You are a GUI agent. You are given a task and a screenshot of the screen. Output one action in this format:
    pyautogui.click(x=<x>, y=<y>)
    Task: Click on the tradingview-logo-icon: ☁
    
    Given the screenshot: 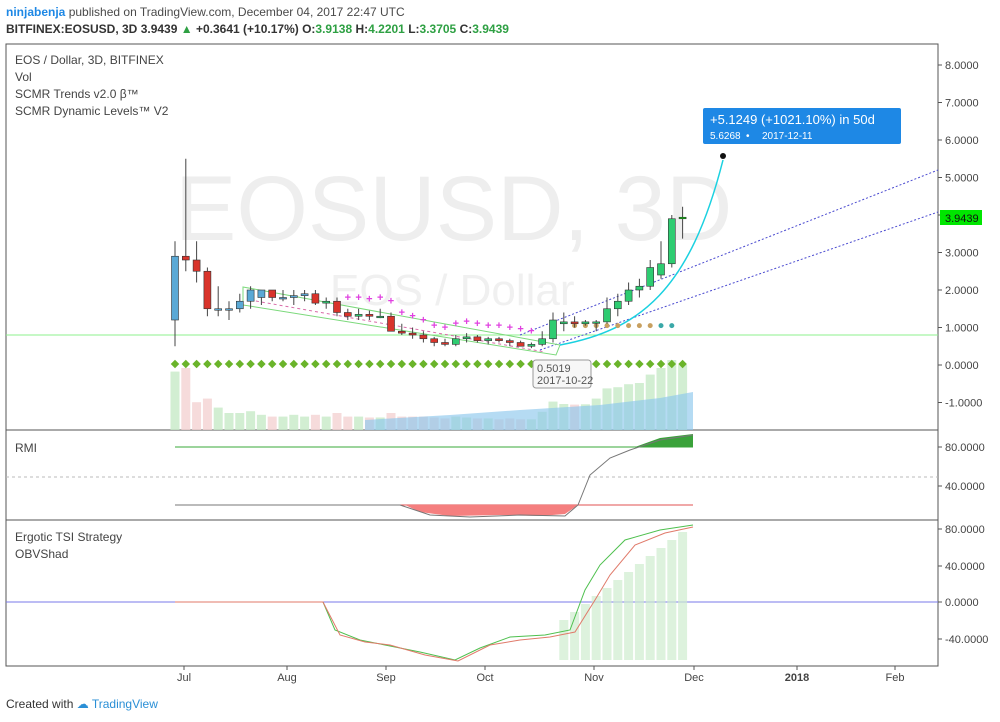 What is the action you would take?
    pyautogui.click(x=82, y=704)
    